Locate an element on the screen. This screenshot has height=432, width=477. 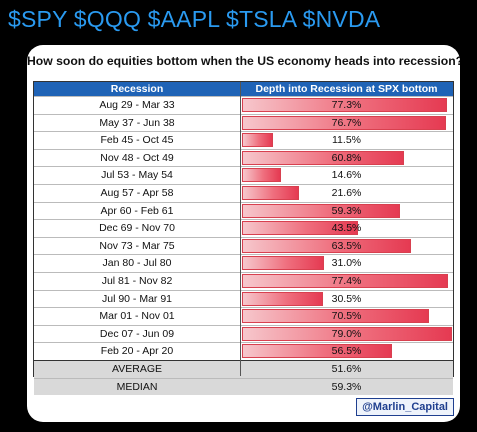
recession-period-label: Mar 01 - Nov 01 is located at coordinates (137, 316).